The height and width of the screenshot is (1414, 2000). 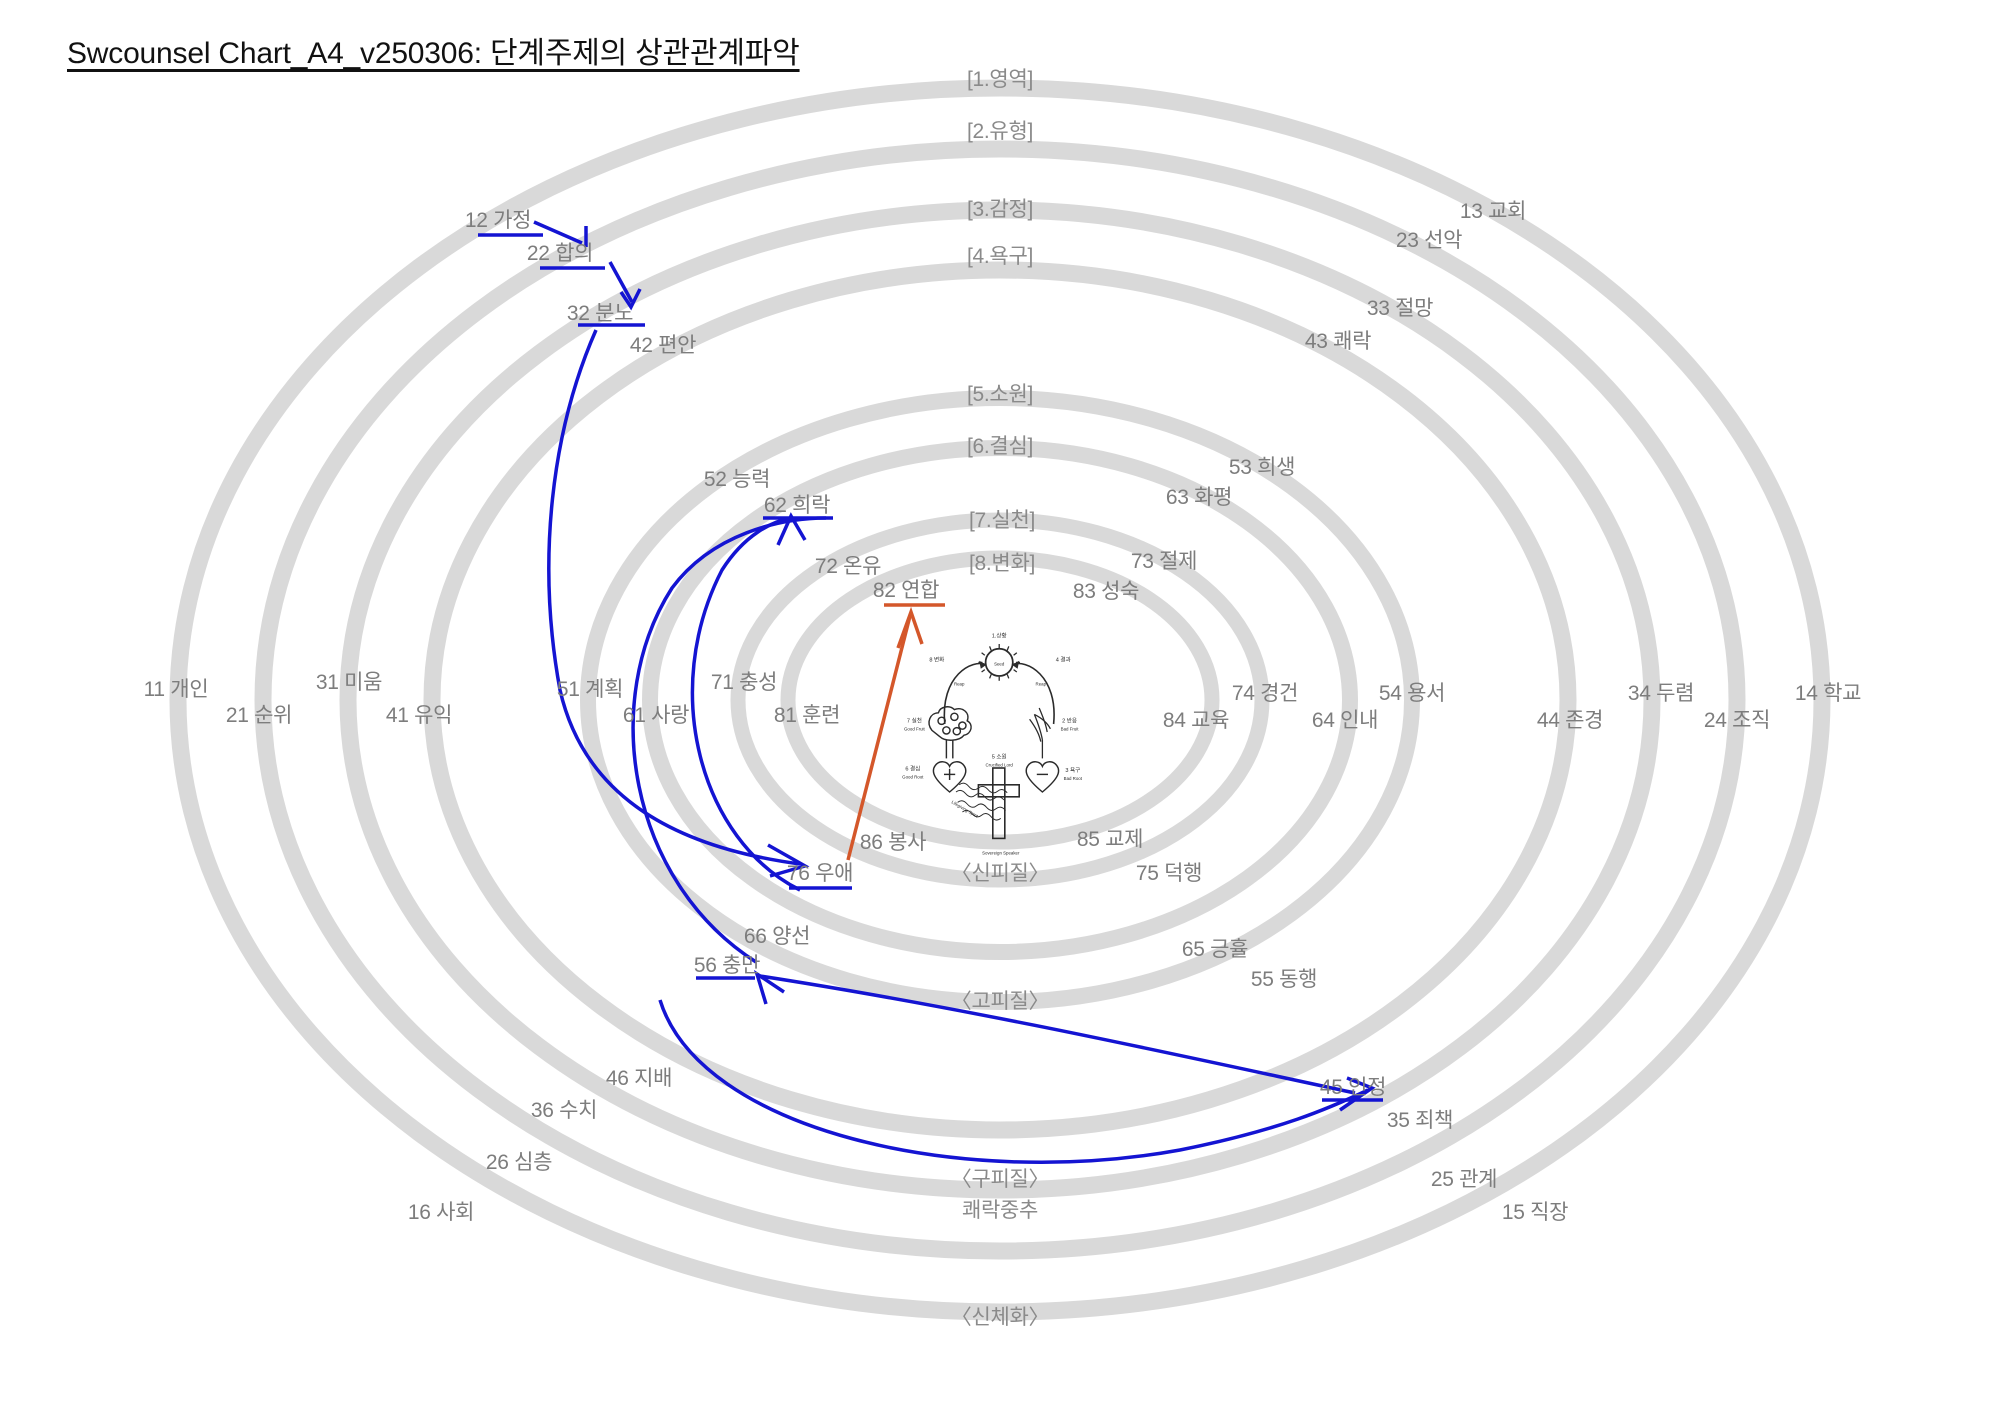 I want to click on topic-label-24: 24 조직, so click(x=1737, y=720).